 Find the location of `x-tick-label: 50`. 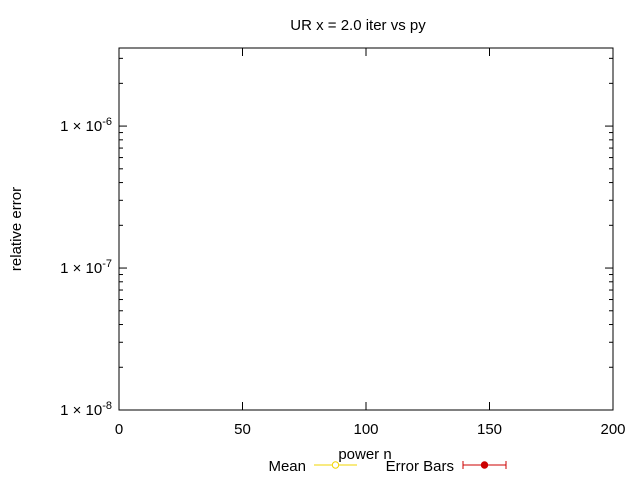

x-tick-label: 50 is located at coordinates (242, 429).